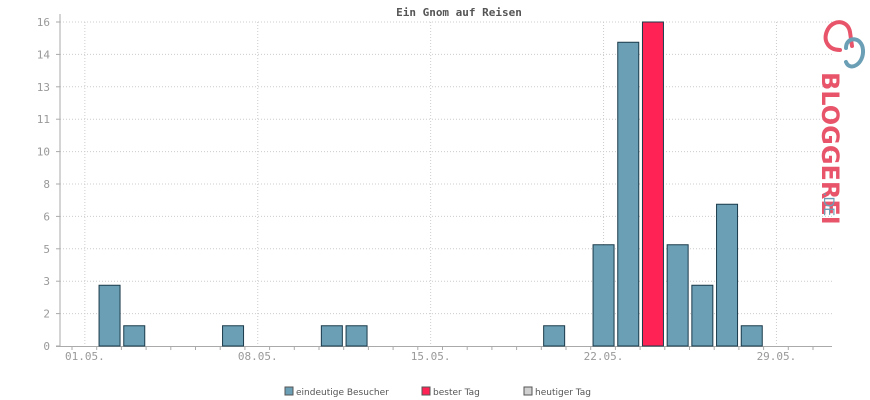 The width and height of the screenshot is (870, 400). I want to click on legend-label: eindeutige Besucher, so click(342, 393).